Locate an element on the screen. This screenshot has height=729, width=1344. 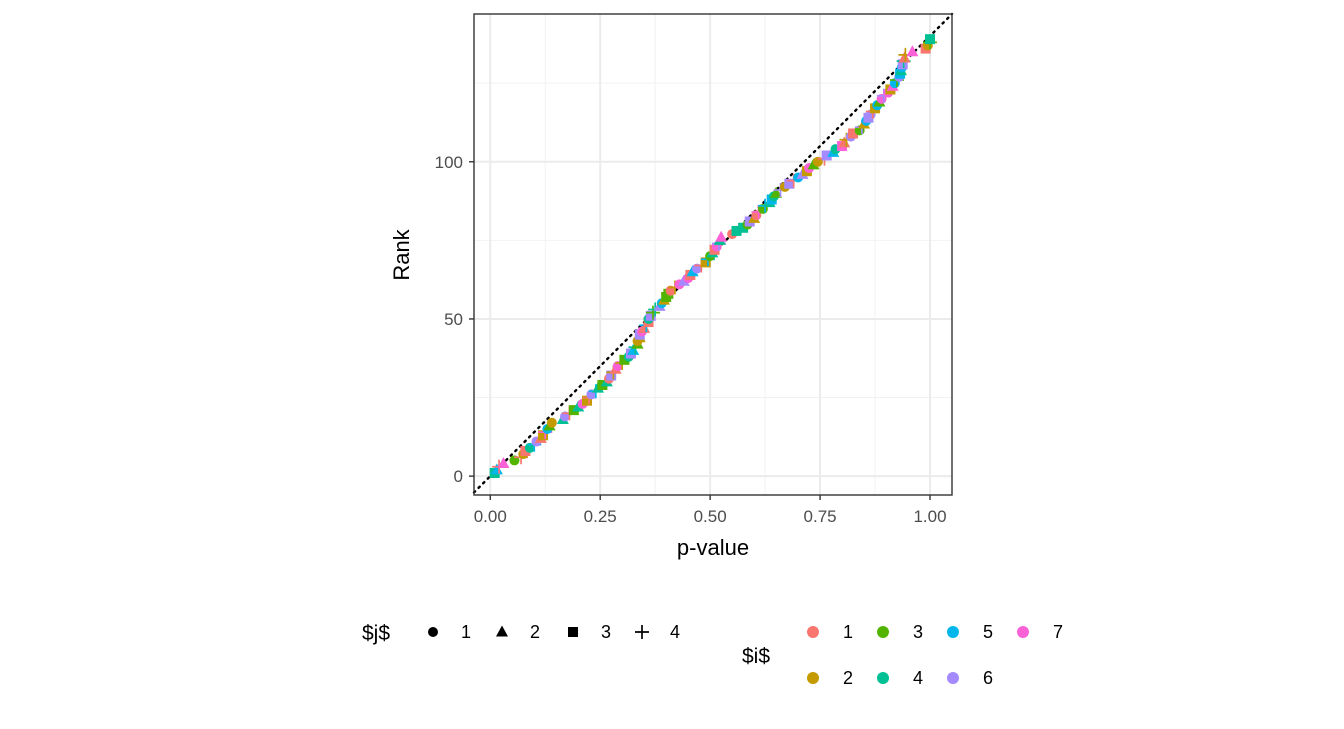
x-axis-ticks: 0.00 0.25 0.50 0.75 1.00 is located at coordinates (710, 510).